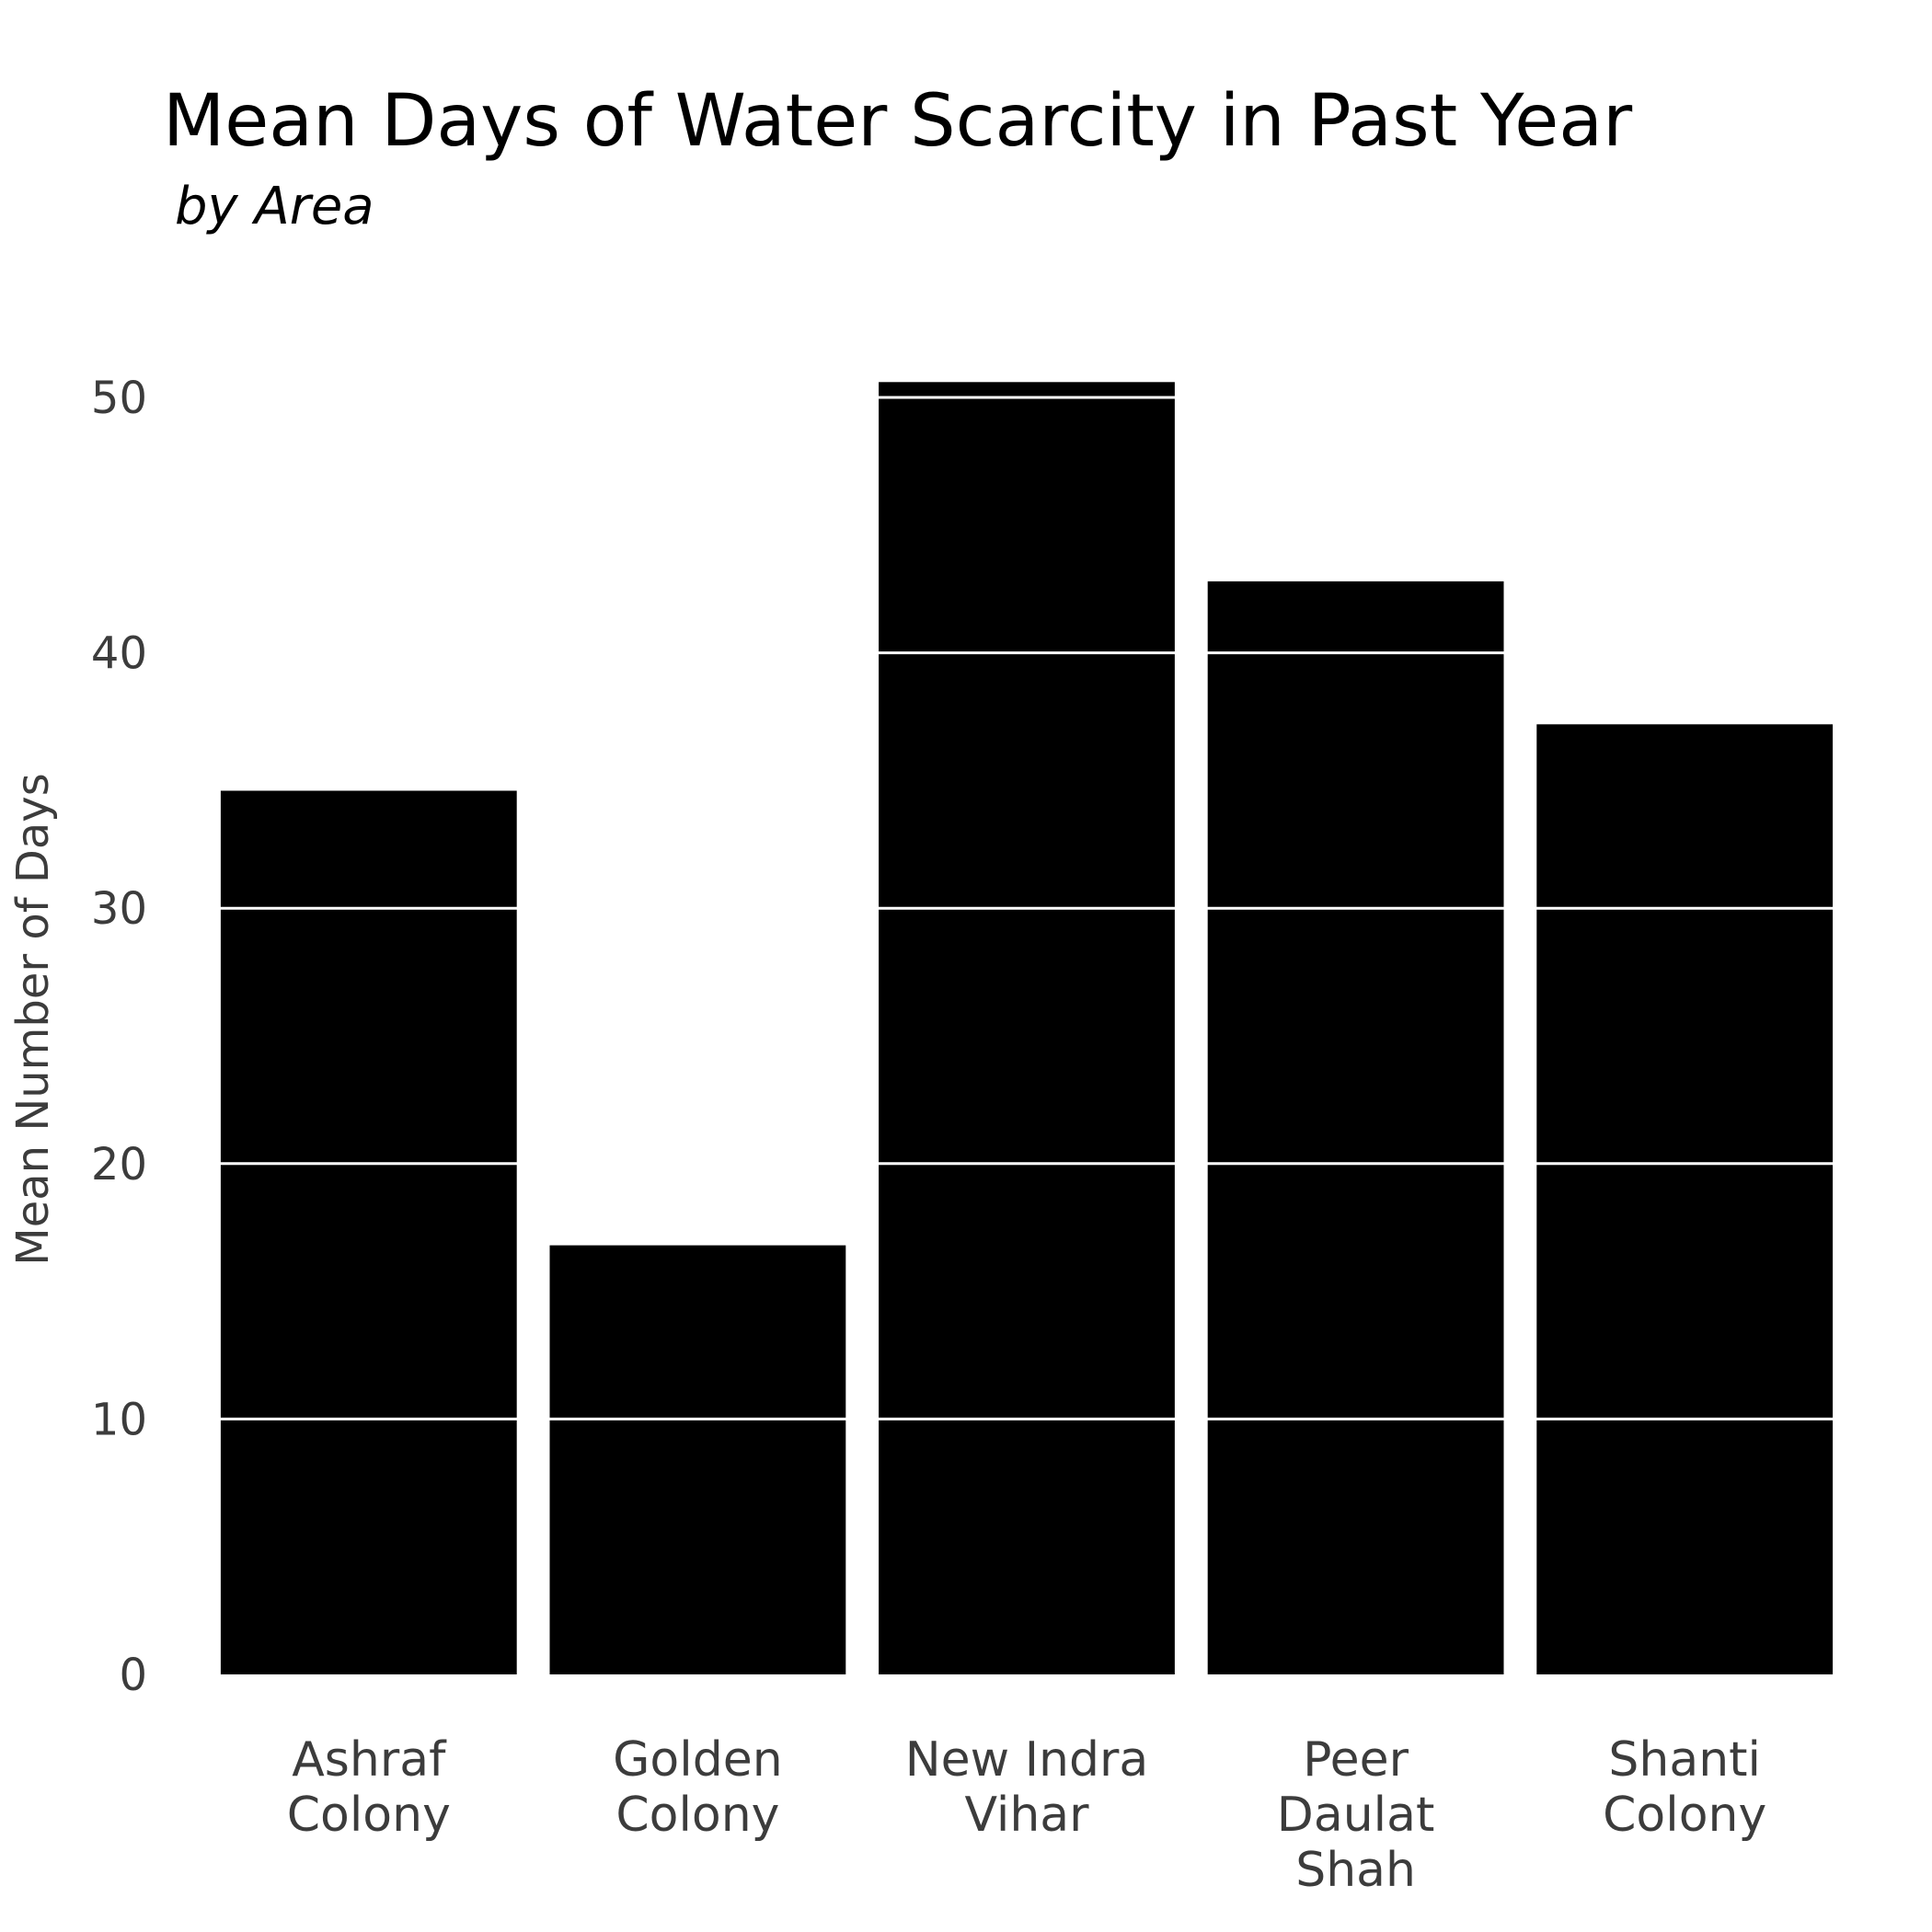 The height and width of the screenshot is (1932, 1932). Describe the element at coordinates (119, 398) in the screenshot. I see `y-tick-label-5: 50` at that location.